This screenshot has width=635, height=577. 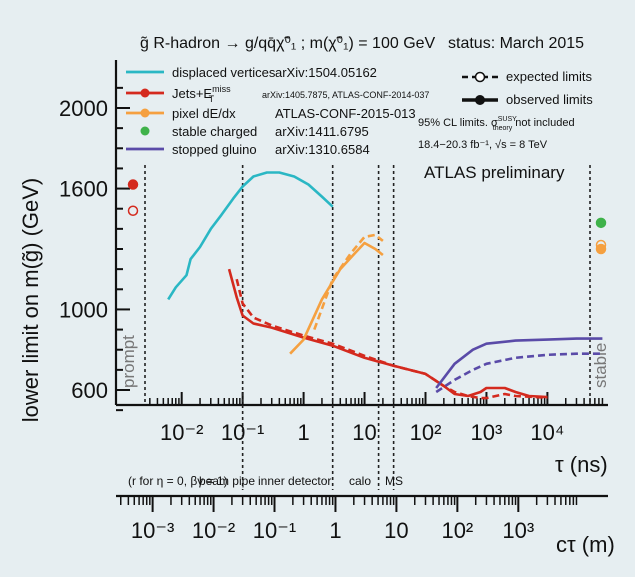 What do you see at coordinates (181, 432) in the screenshot?
I see `x-tick-label-tau: 10⁻²` at bounding box center [181, 432].